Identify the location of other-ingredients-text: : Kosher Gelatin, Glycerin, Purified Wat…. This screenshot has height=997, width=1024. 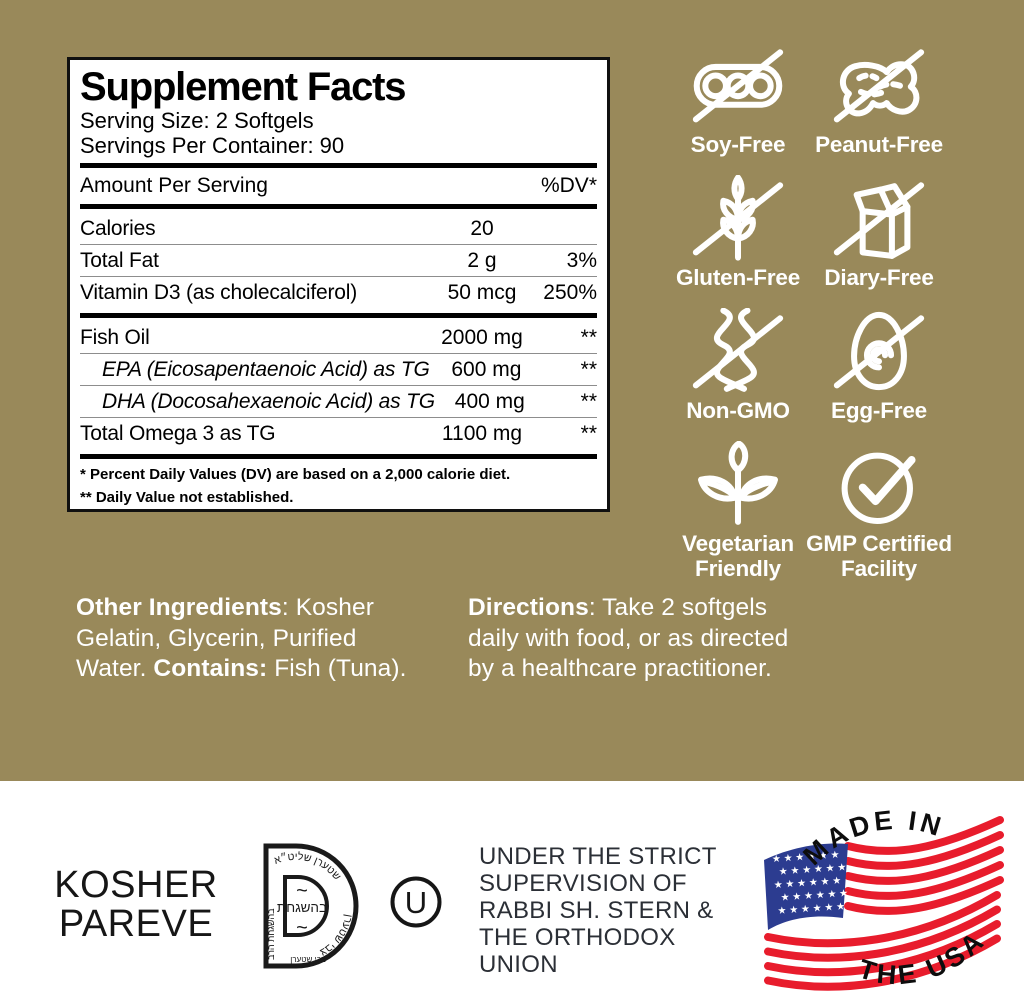
(225, 638).